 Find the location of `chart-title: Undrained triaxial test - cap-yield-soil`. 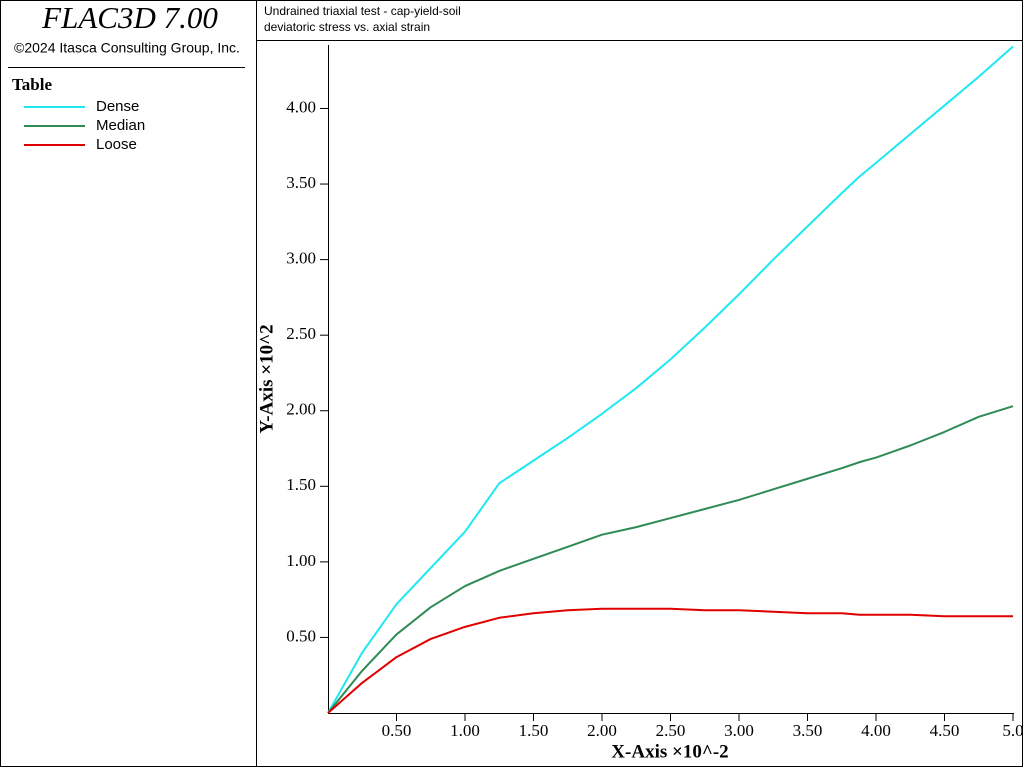

chart-title: Undrained triaxial test - cap-yield-soil is located at coordinates (362, 11).